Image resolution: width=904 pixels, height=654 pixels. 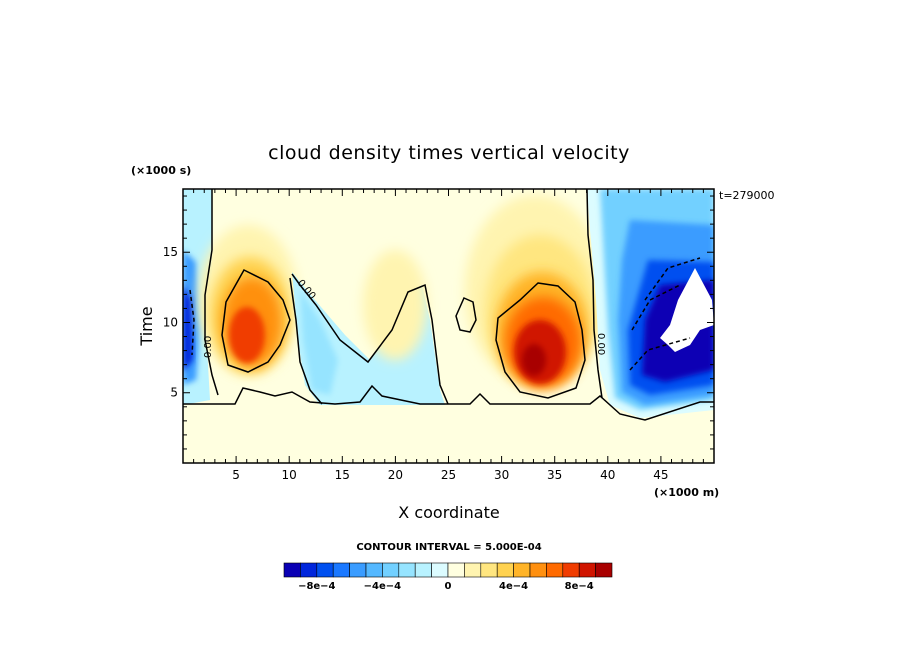 I want to click on right-negative-contour, so click(x=665, y=314).